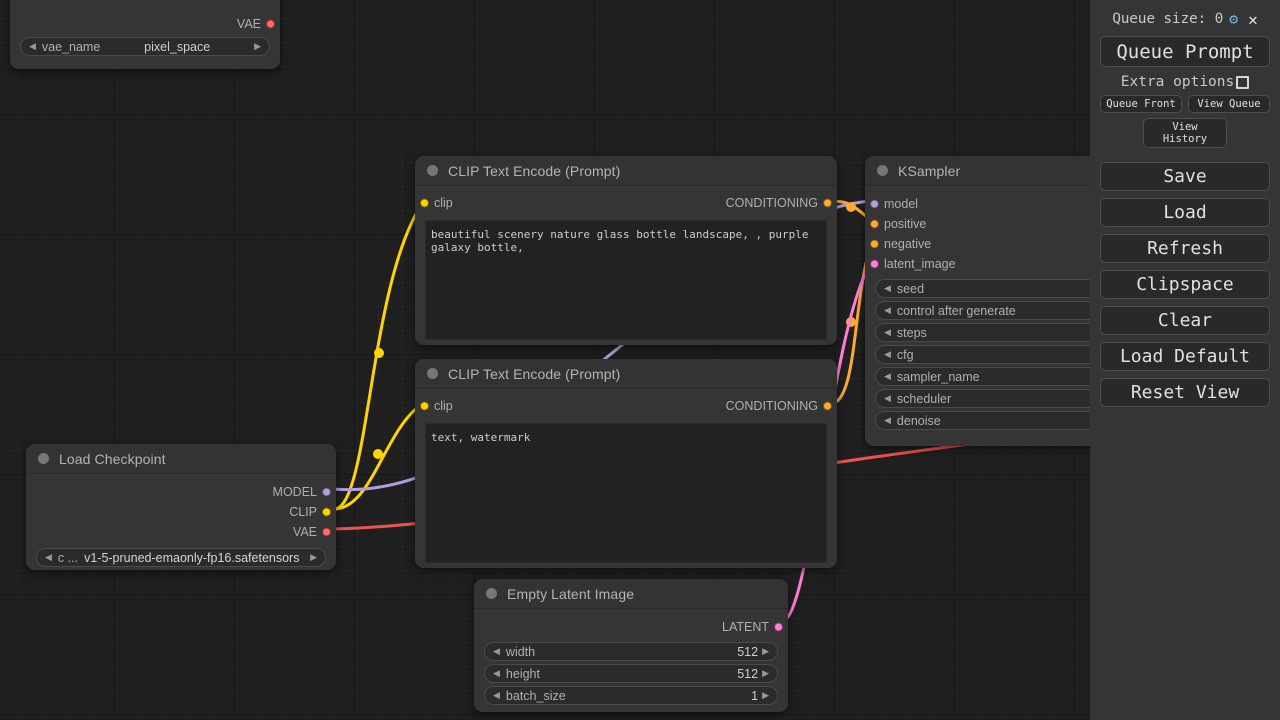 Image resolution: width=1280 pixels, height=720 pixels. What do you see at coordinates (535, 695) in the screenshot?
I see `widget-label: batch_size` at bounding box center [535, 695].